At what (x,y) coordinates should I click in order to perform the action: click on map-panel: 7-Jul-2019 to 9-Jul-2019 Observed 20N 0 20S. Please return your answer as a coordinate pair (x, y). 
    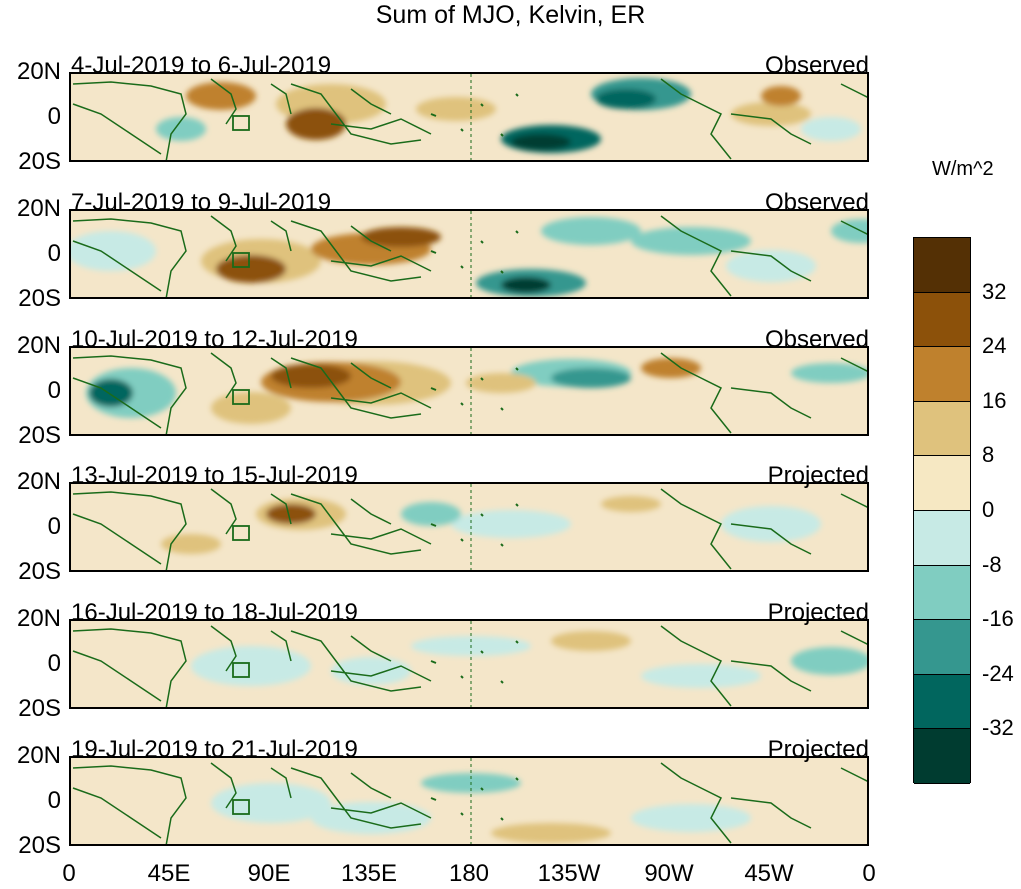
    Looking at the image, I should click on (443, 251).